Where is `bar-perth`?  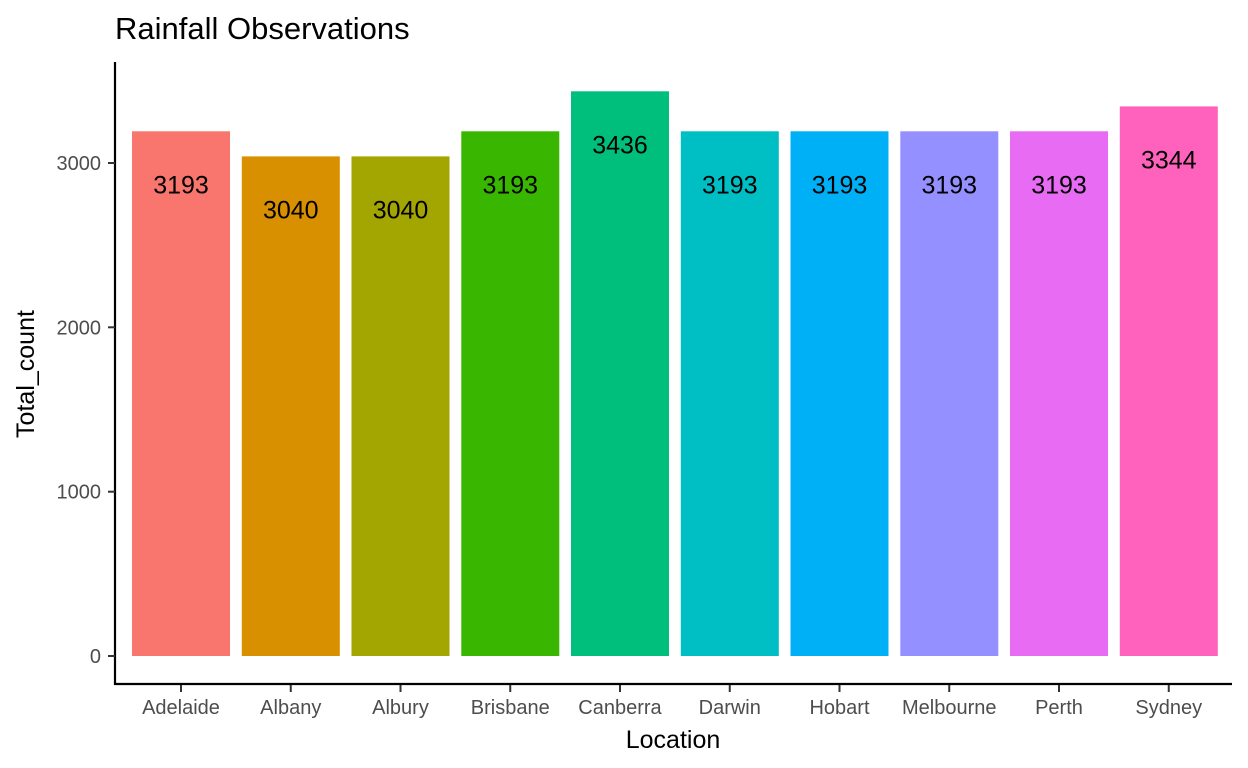 bar-perth is located at coordinates (1059, 394).